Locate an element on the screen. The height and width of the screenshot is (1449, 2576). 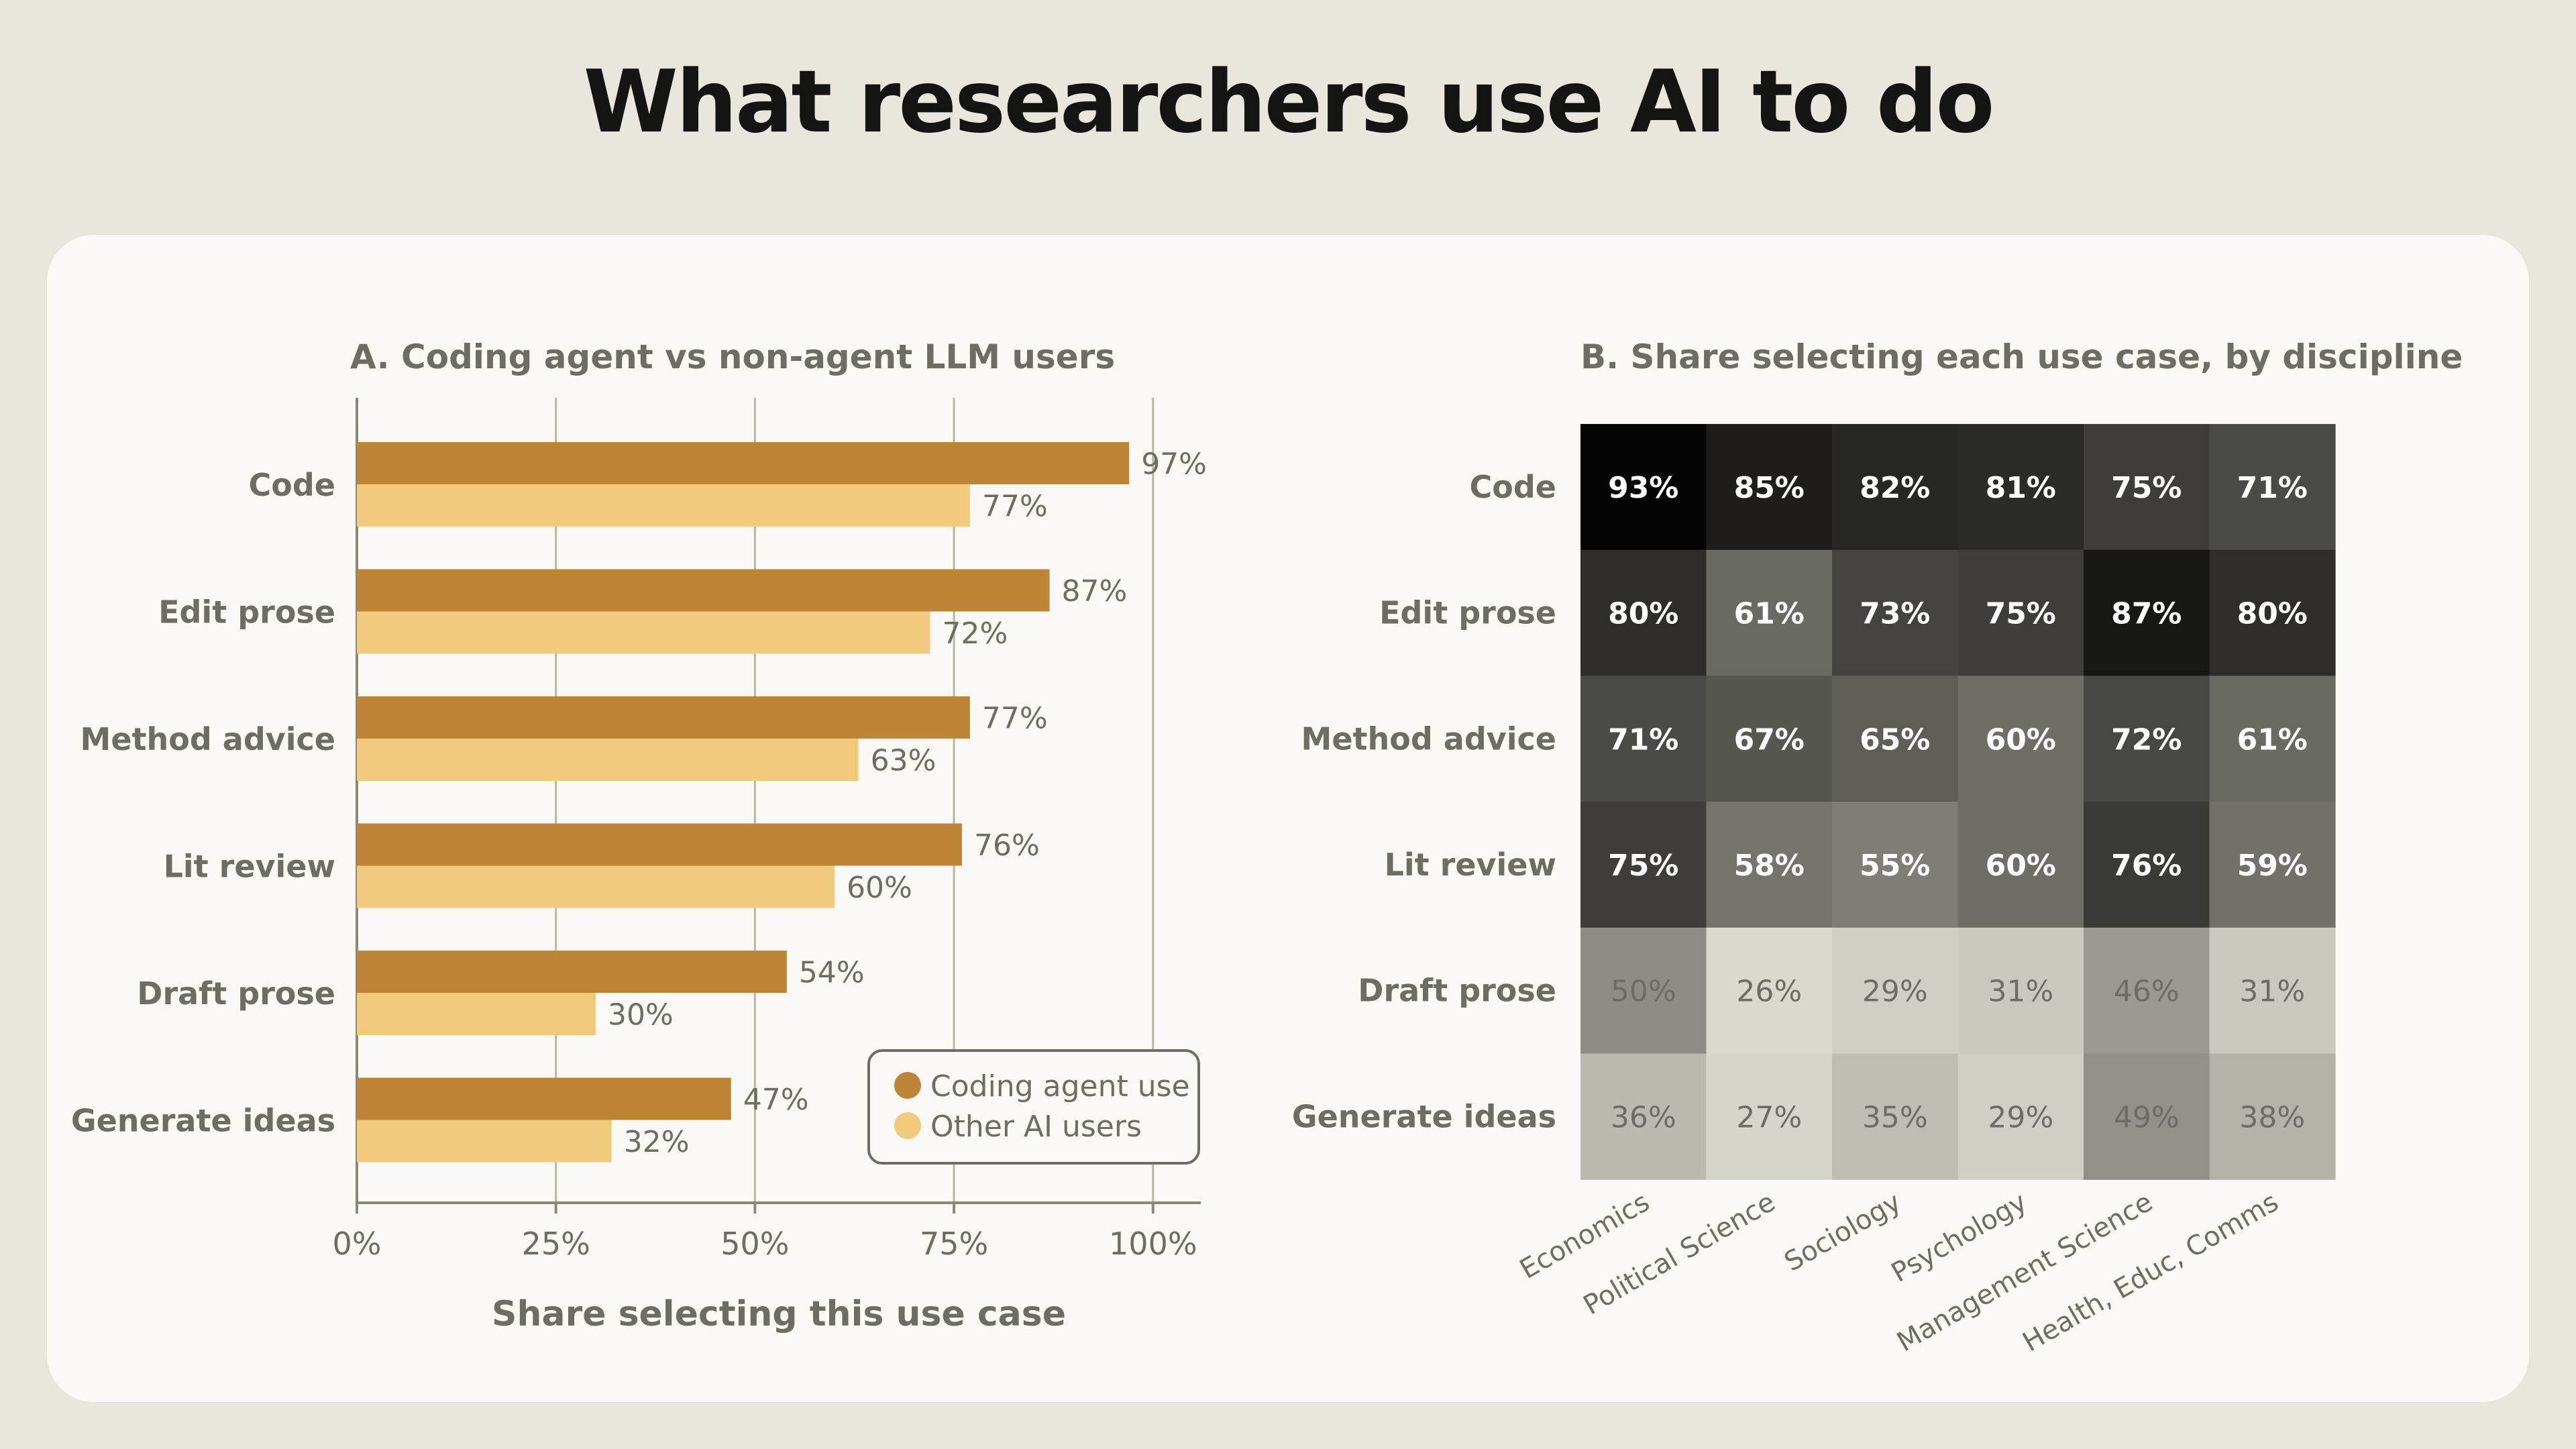
legend-label: Other AI users is located at coordinates (1036, 1127).